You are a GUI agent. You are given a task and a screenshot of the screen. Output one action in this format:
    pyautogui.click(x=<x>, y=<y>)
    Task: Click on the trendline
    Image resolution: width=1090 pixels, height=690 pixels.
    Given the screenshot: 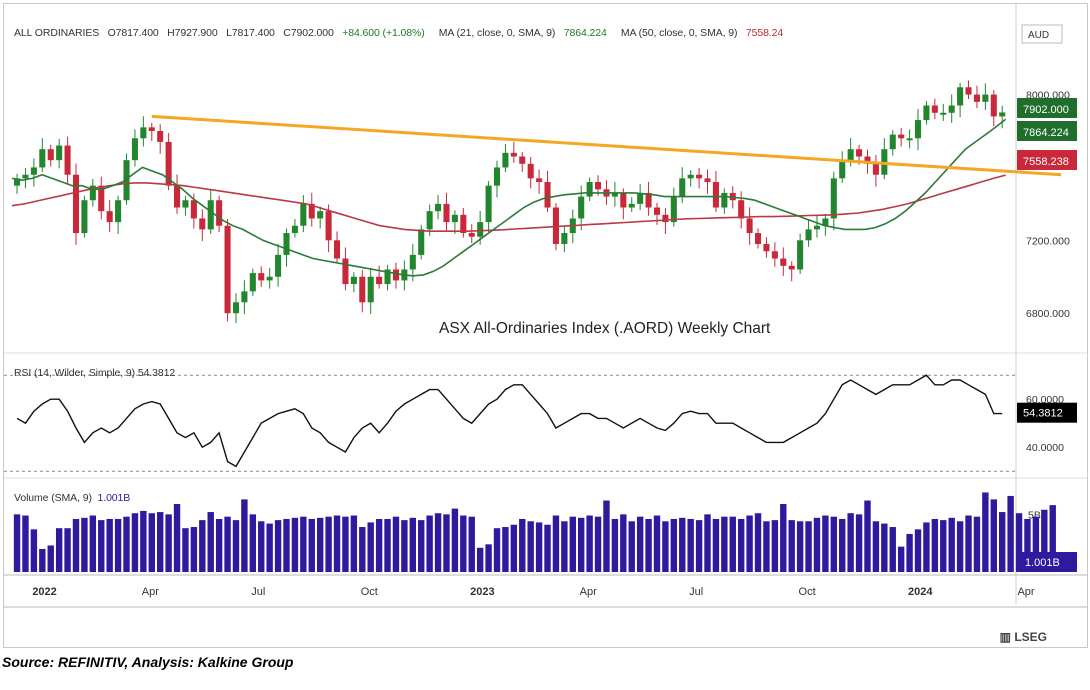 What is the action you would take?
    pyautogui.click(x=606, y=145)
    